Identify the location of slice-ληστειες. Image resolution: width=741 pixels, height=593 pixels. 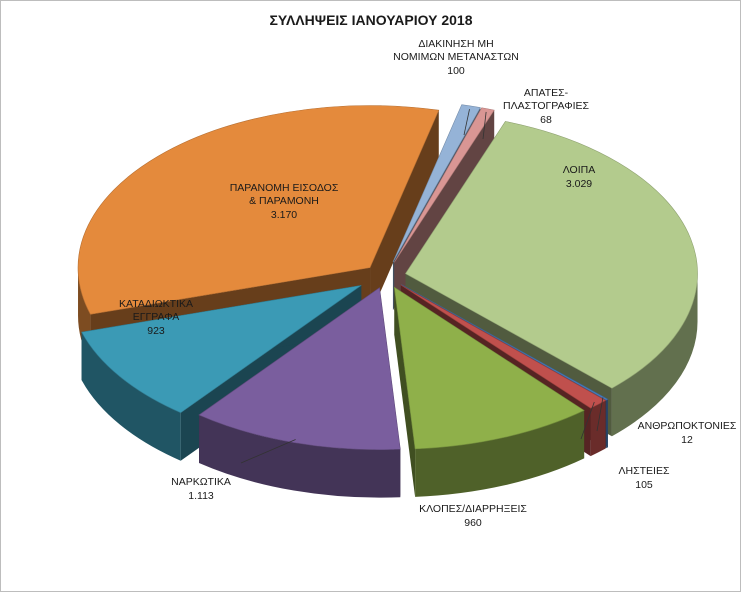
(503, 346).